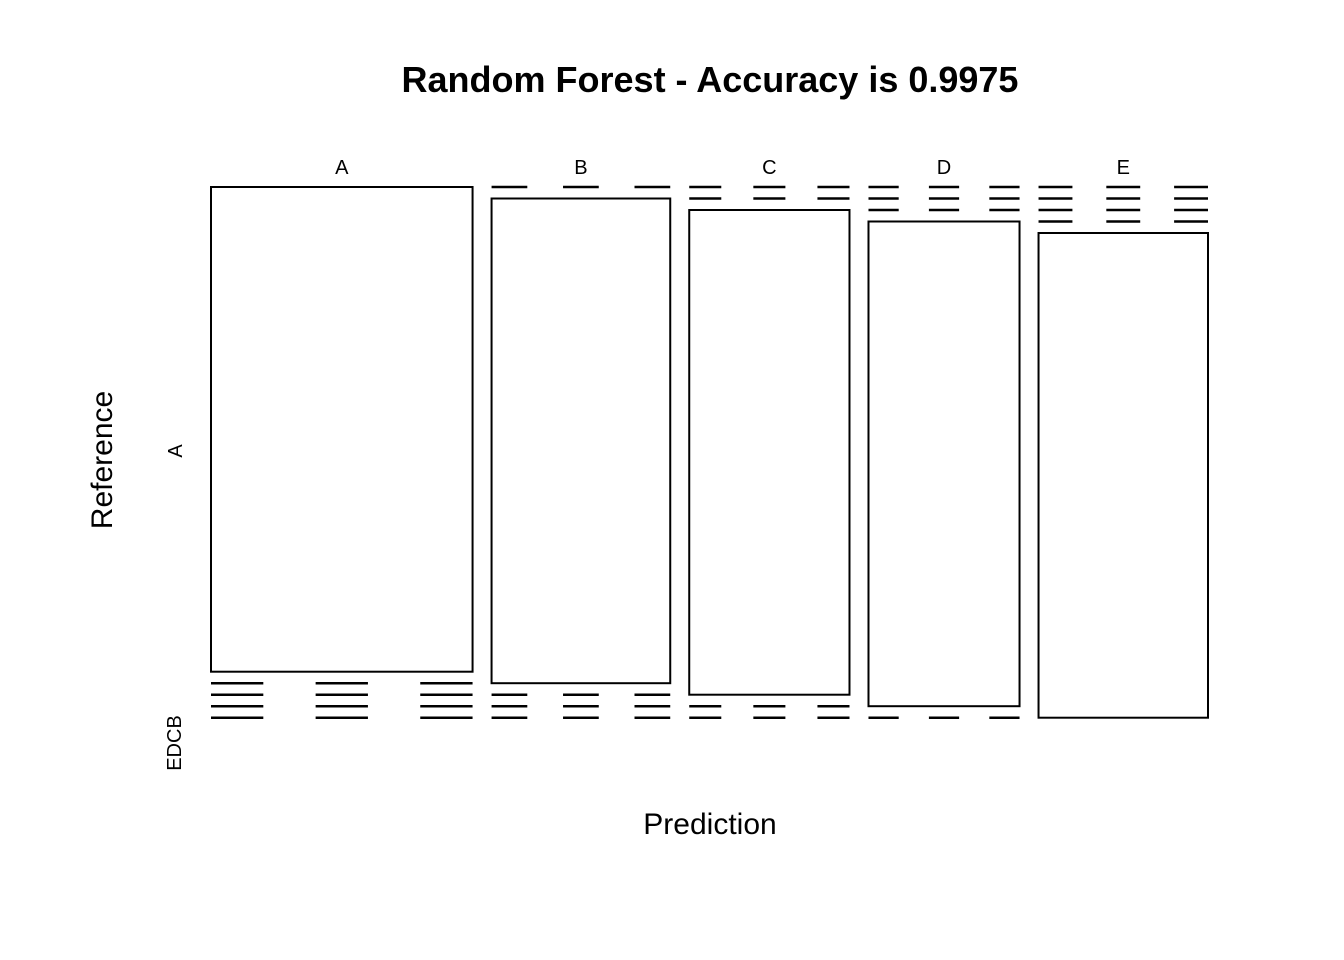 The image size is (1344, 960). What do you see at coordinates (769, 452) in the screenshot?
I see `cell-pred-c-ref-c` at bounding box center [769, 452].